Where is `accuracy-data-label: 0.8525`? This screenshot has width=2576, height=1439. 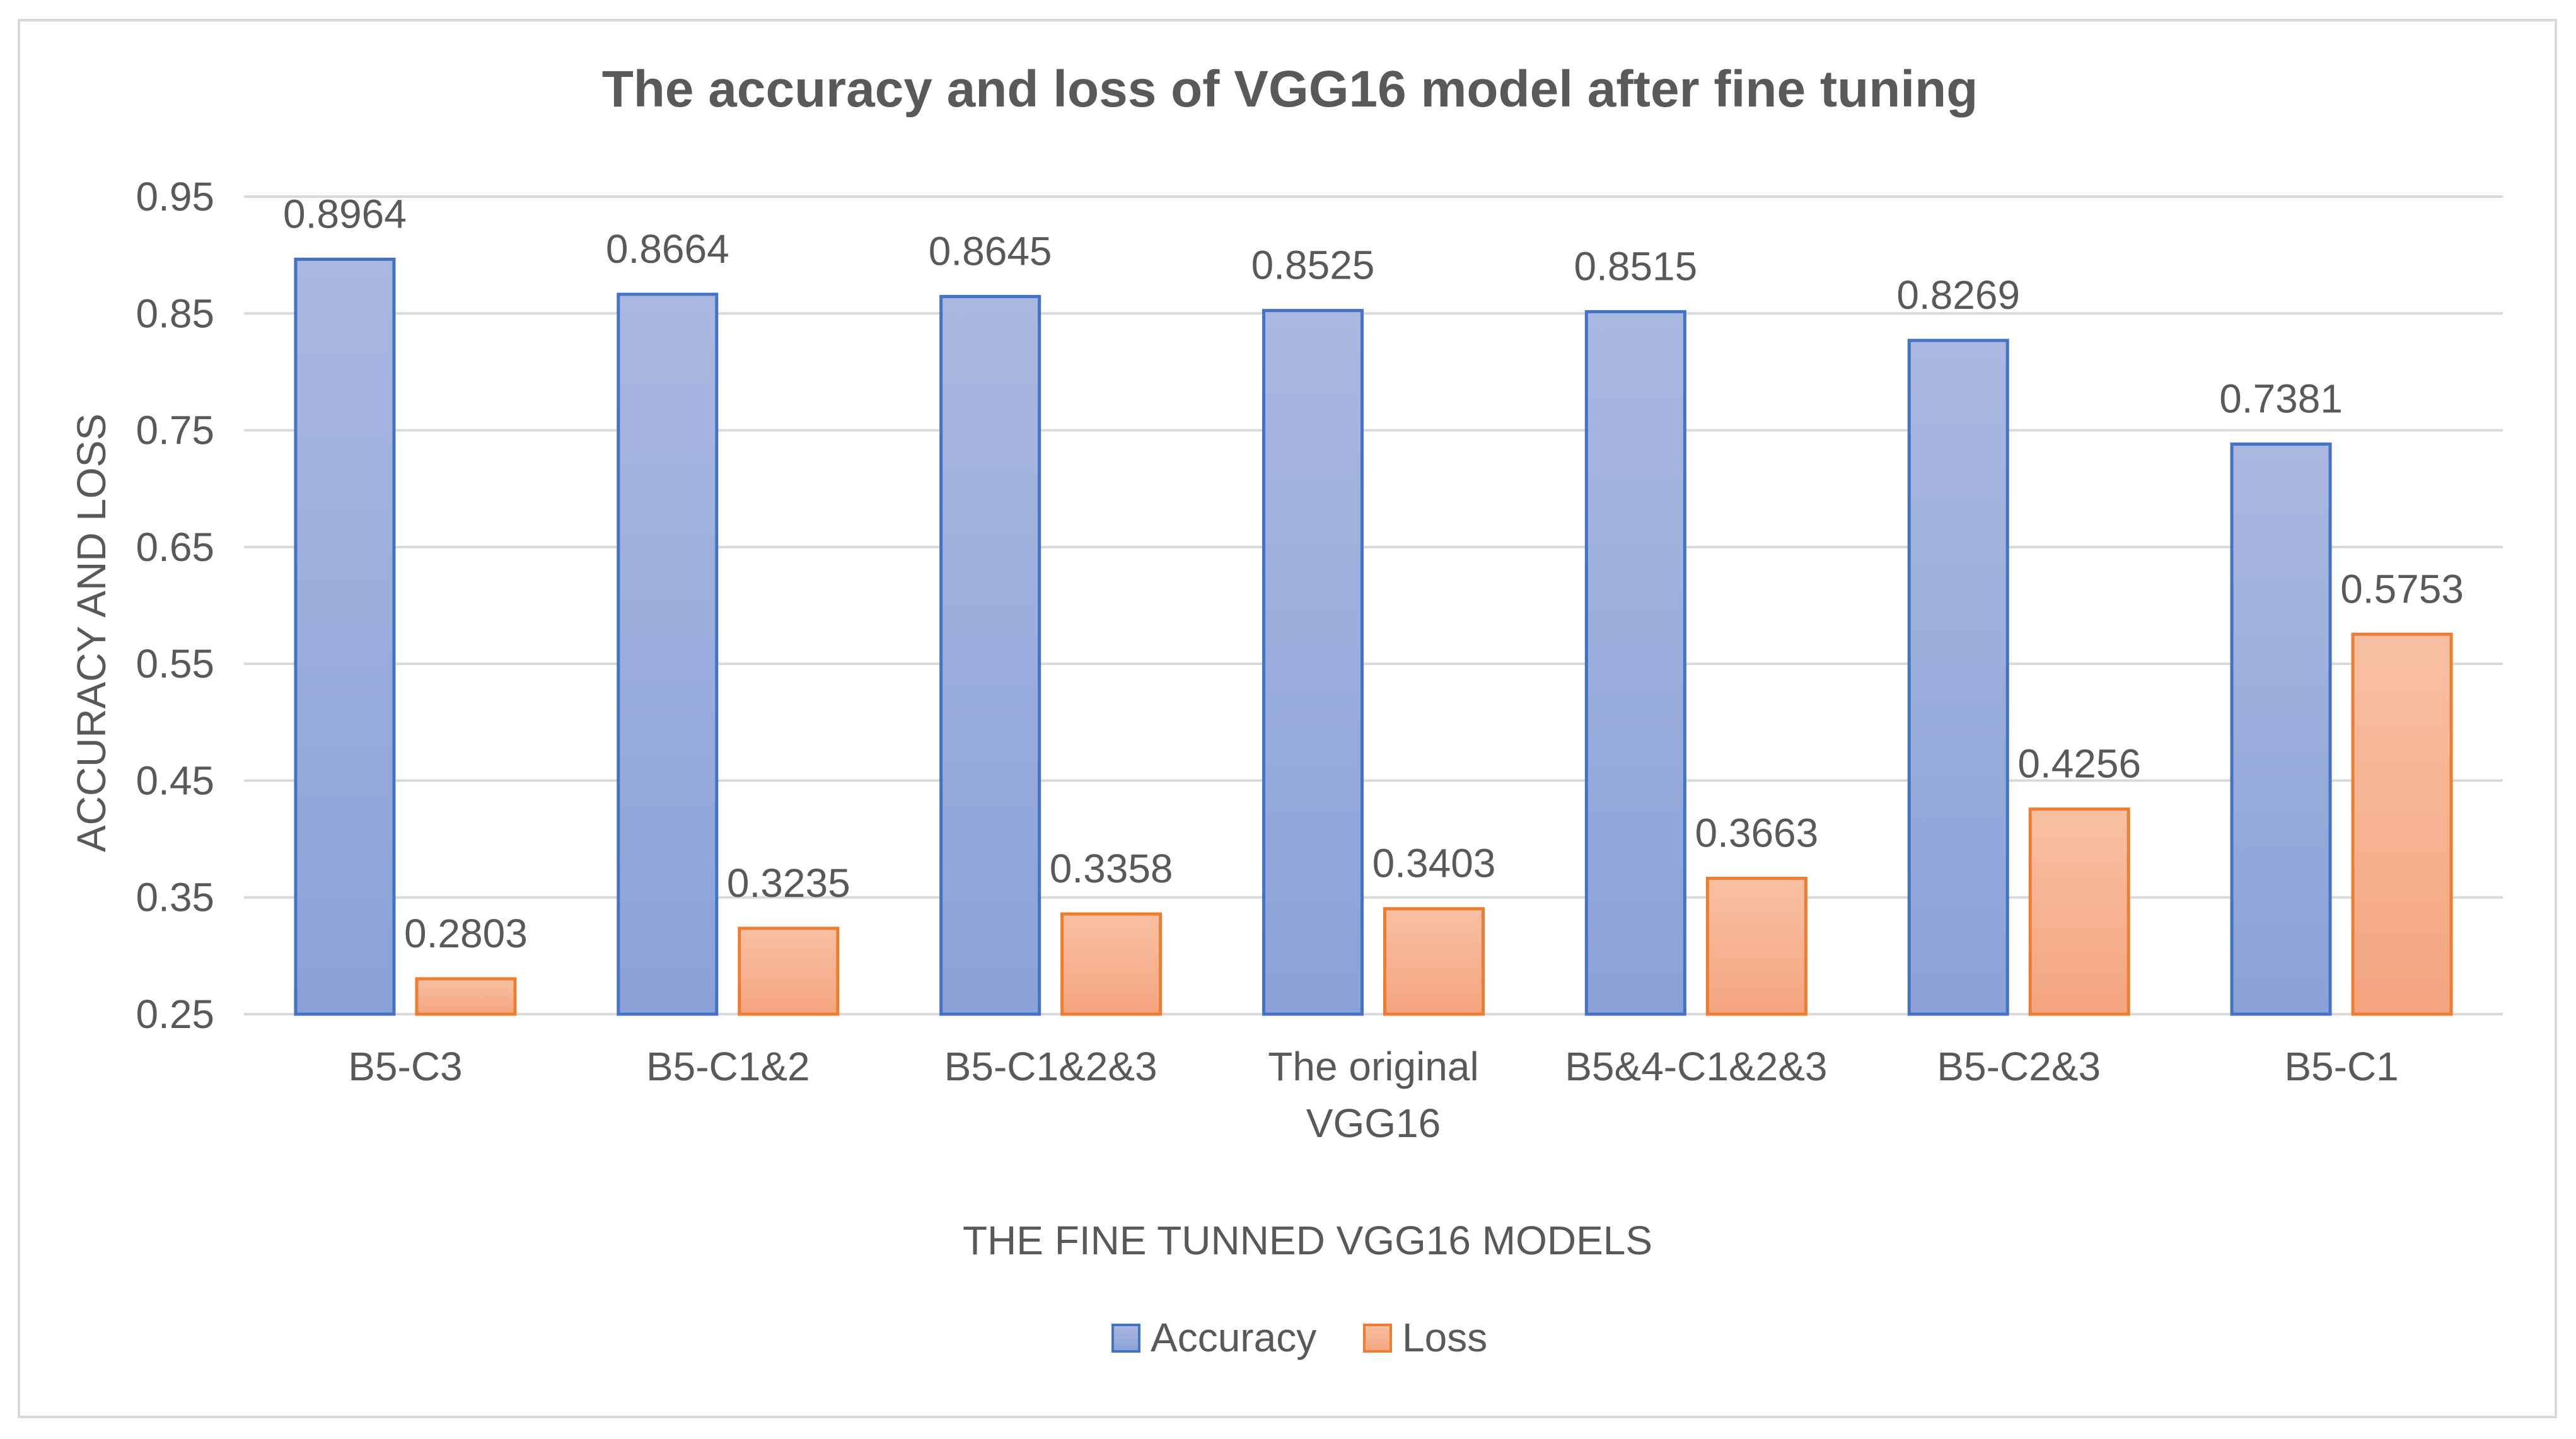
accuracy-data-label: 0.8525 is located at coordinates (1313, 266).